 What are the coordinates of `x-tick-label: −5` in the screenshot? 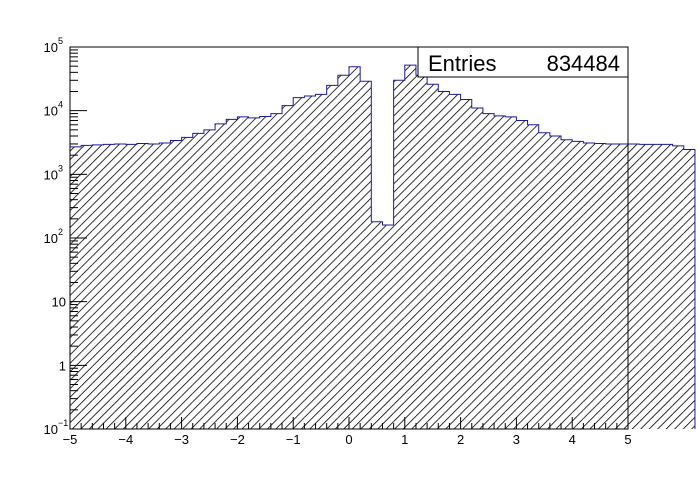 It's located at (70, 439).